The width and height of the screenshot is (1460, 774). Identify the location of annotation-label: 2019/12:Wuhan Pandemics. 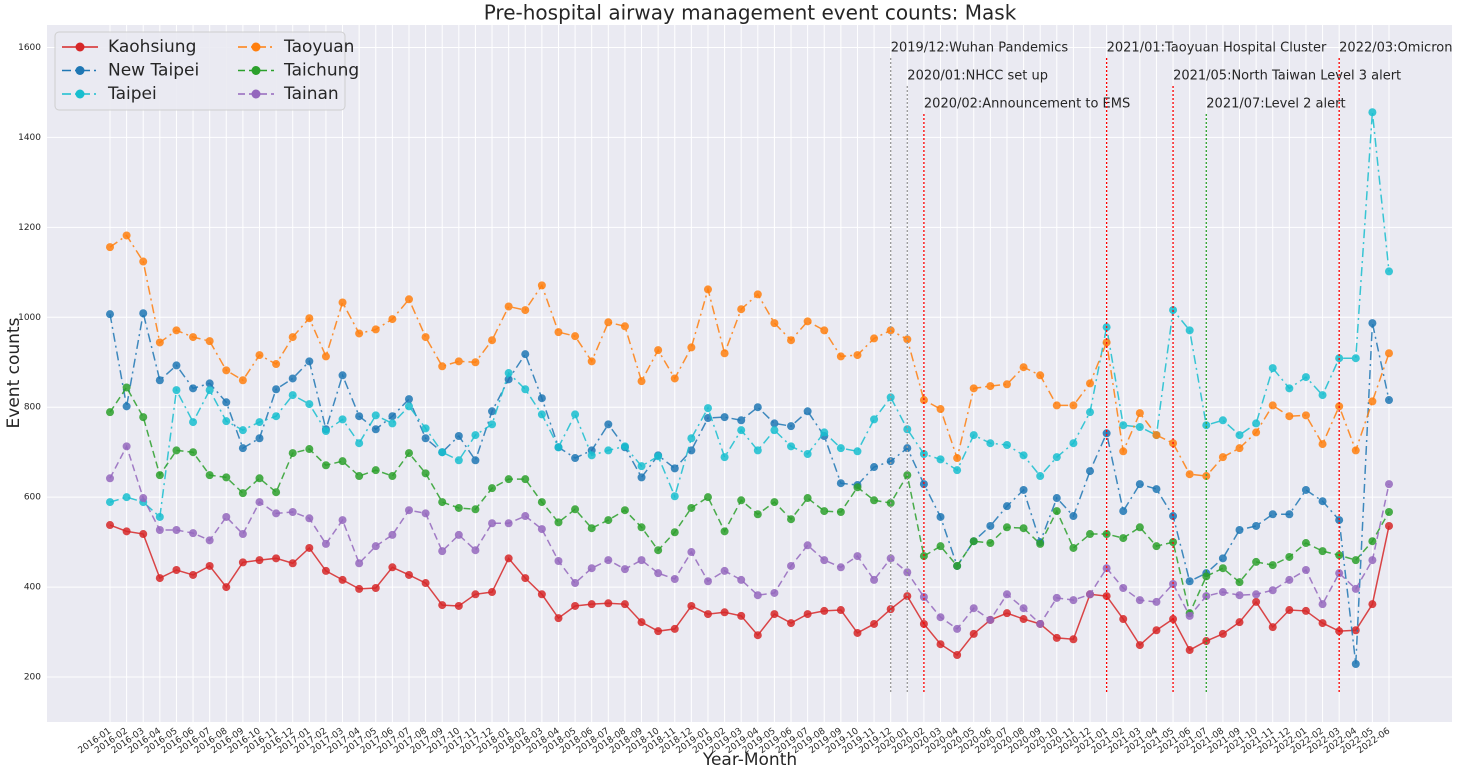
(980, 48).